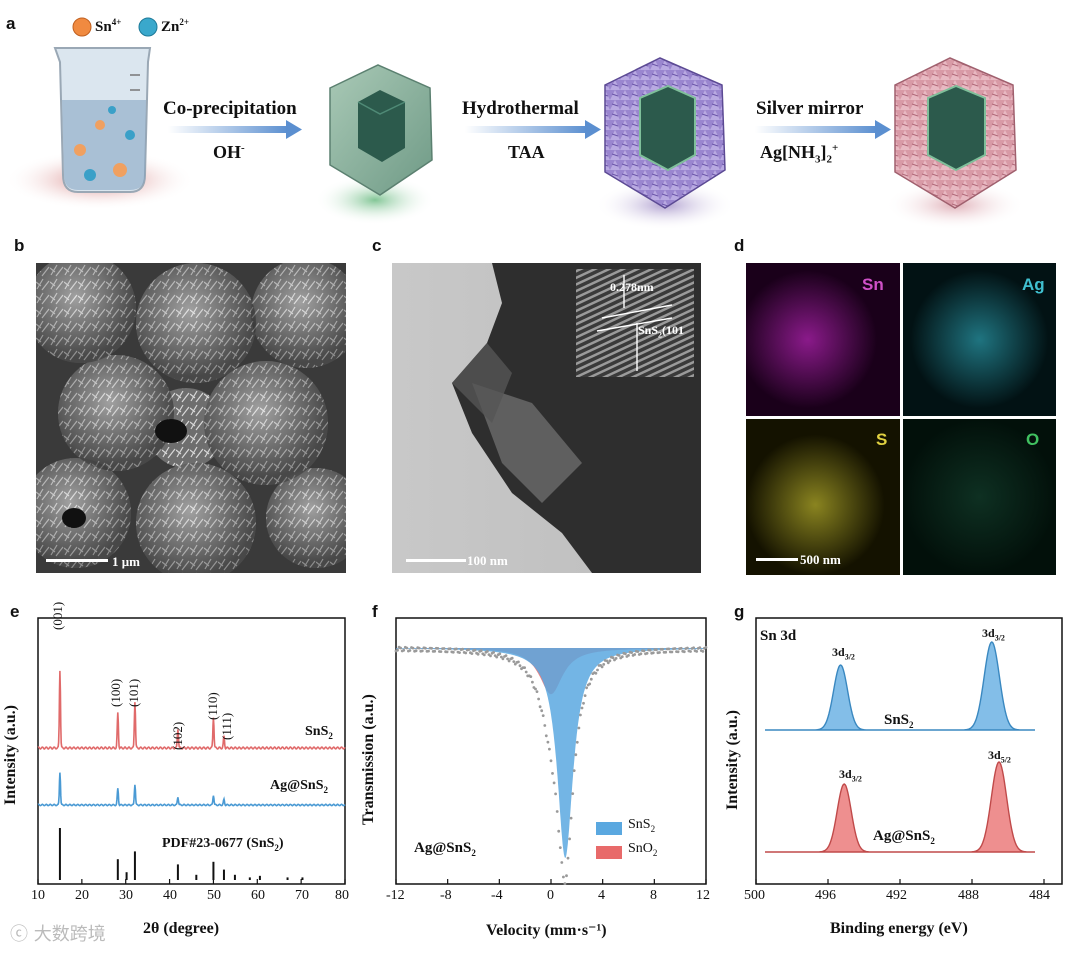  Describe the element at coordinates (368, 759) in the screenshot. I see `mossbauer-ylabel: Transmission (a.u.)` at that location.